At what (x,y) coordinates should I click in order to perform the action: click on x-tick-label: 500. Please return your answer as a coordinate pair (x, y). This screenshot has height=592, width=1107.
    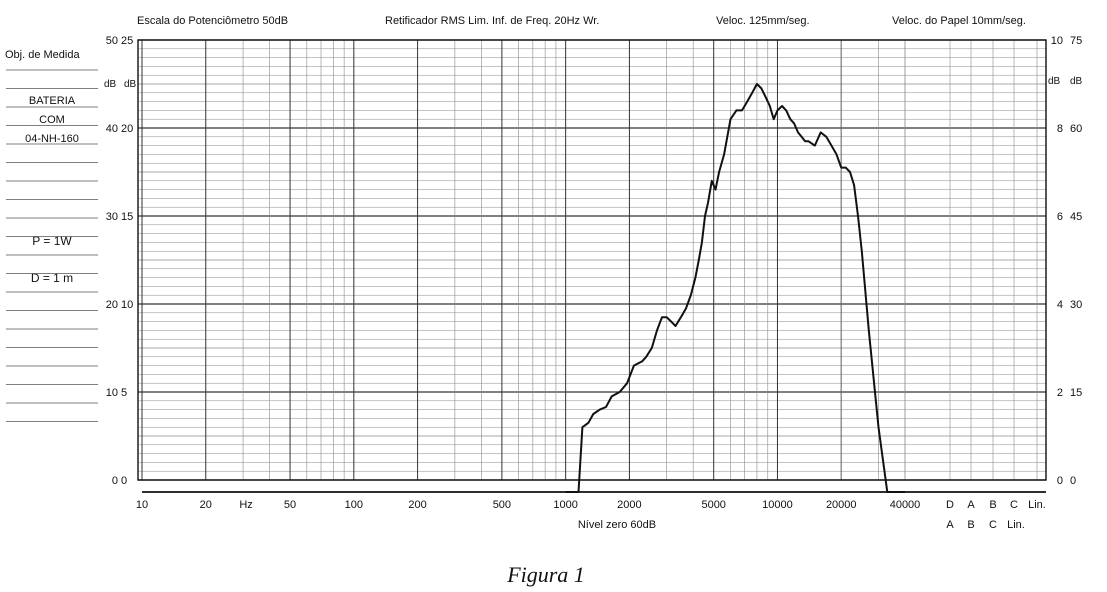
    Looking at the image, I should click on (502, 505).